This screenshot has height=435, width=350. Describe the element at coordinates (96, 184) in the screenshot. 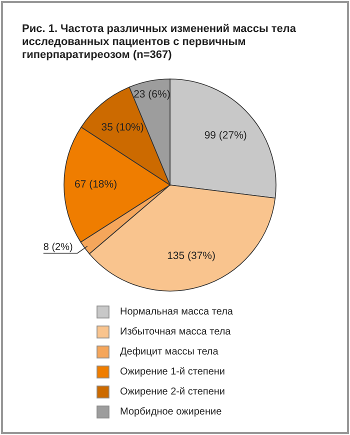

I see `data-label: 67 (18%)` at that location.